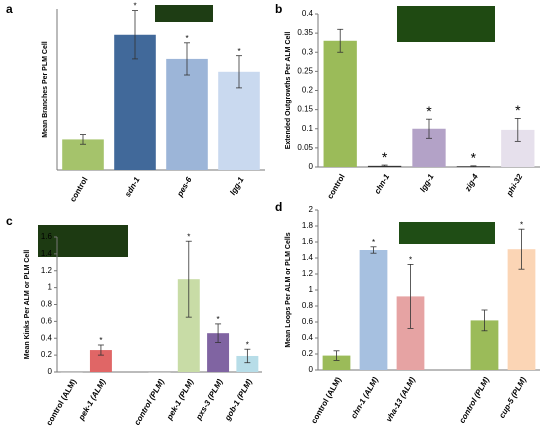  I want to click on x-tick-label: vha-13 (ALM), so click(400, 399).